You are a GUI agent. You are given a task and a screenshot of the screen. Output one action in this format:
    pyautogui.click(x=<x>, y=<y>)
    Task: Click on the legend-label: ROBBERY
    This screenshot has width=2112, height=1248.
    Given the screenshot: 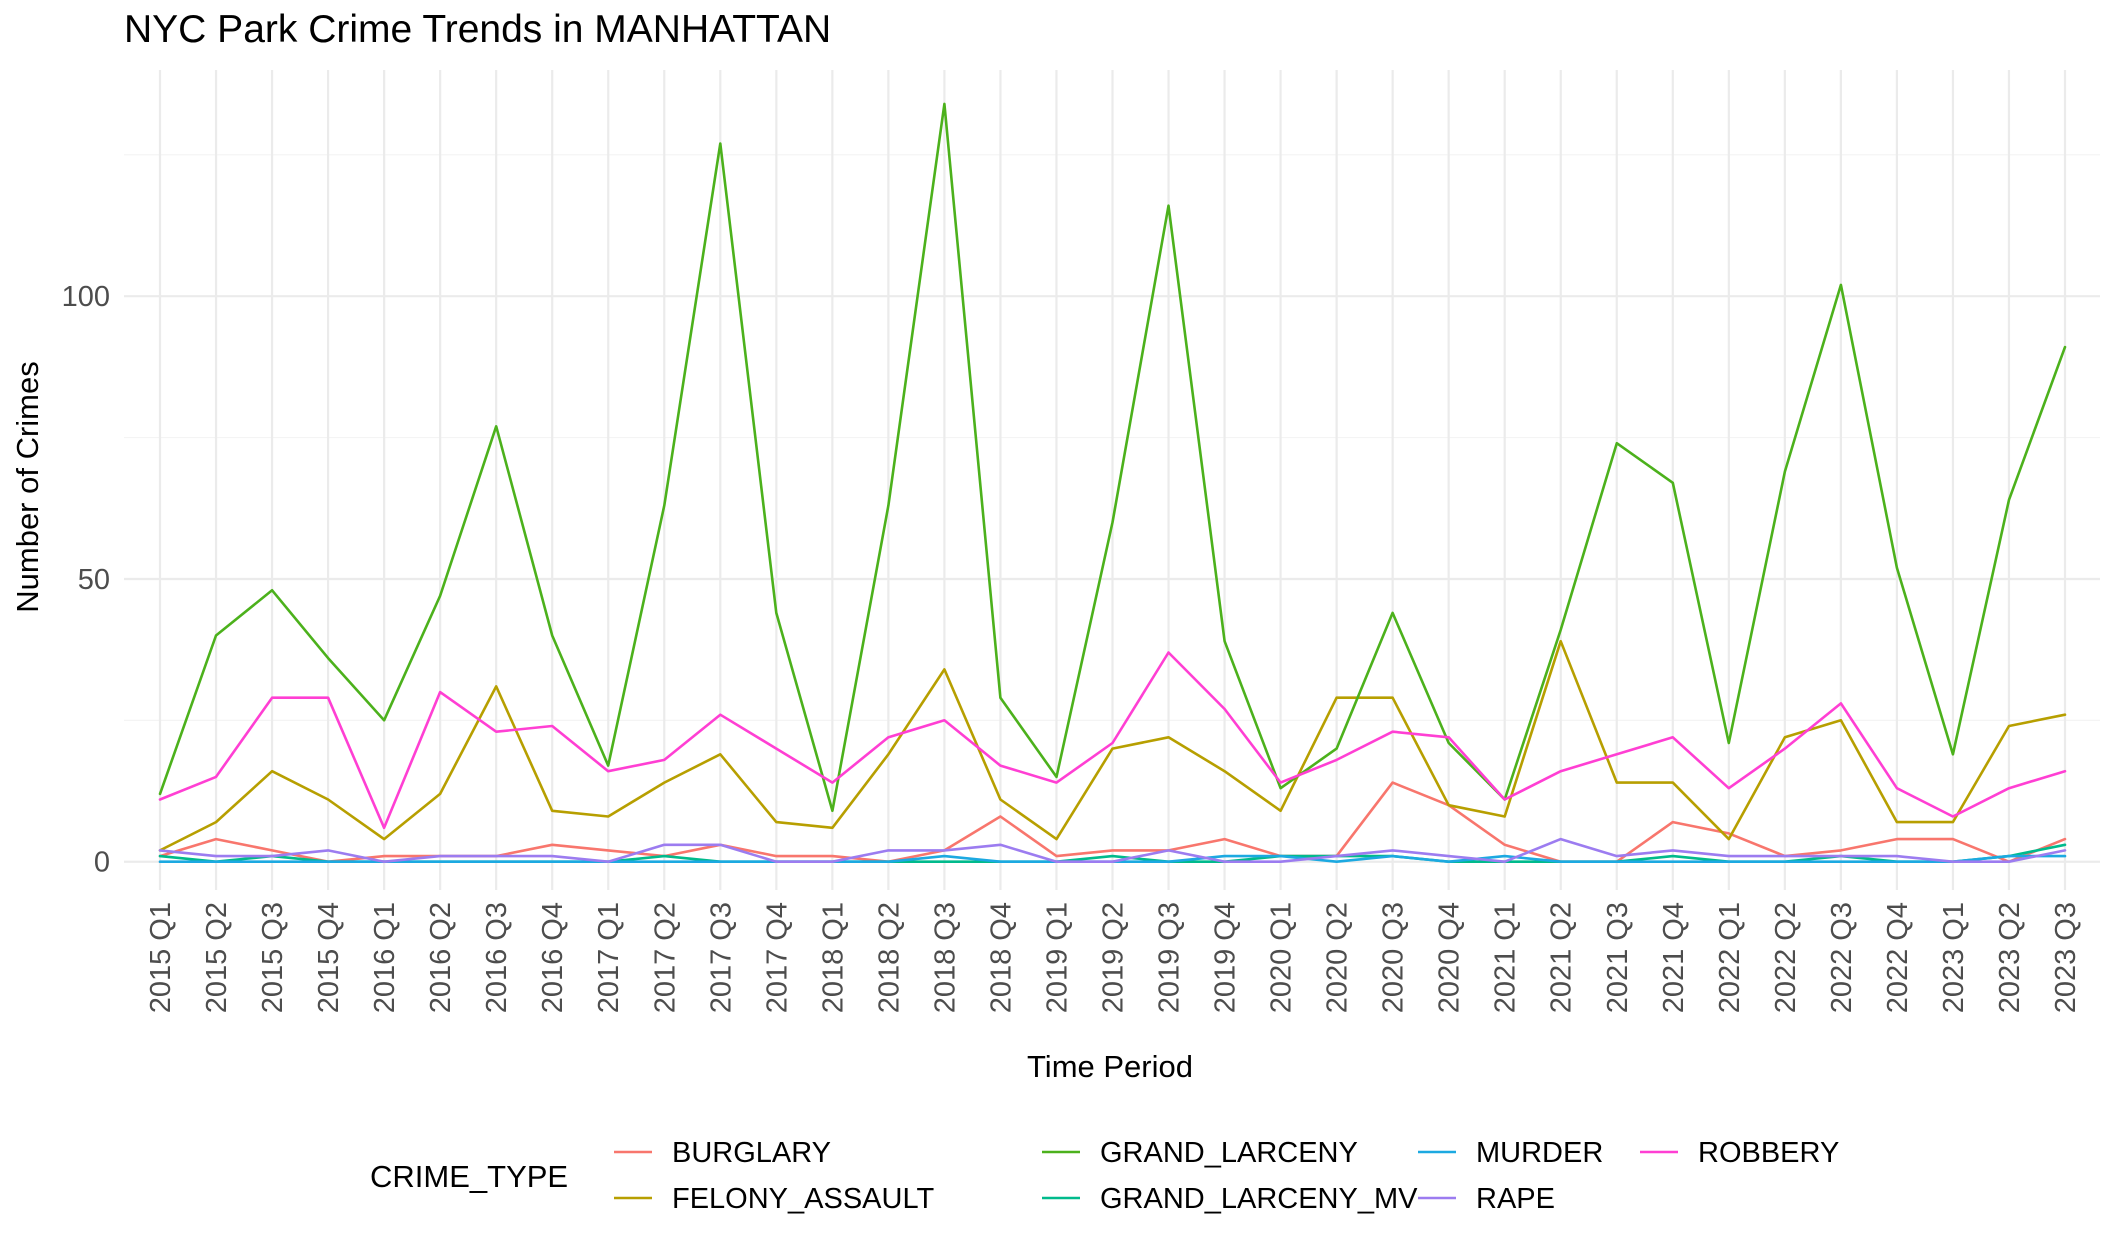 What is the action you would take?
    pyautogui.click(x=1768, y=1153)
    